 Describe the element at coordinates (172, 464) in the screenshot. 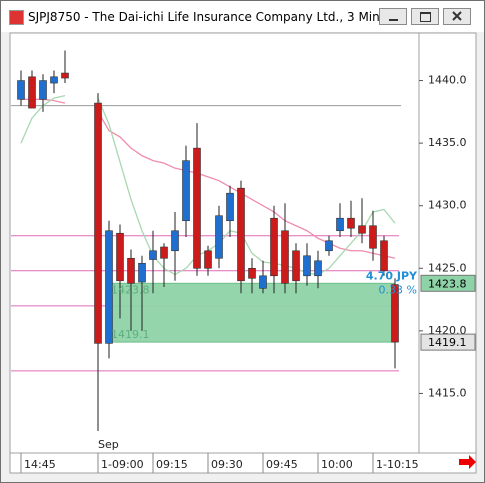

I see `x-tick-label: 09:15` at that location.